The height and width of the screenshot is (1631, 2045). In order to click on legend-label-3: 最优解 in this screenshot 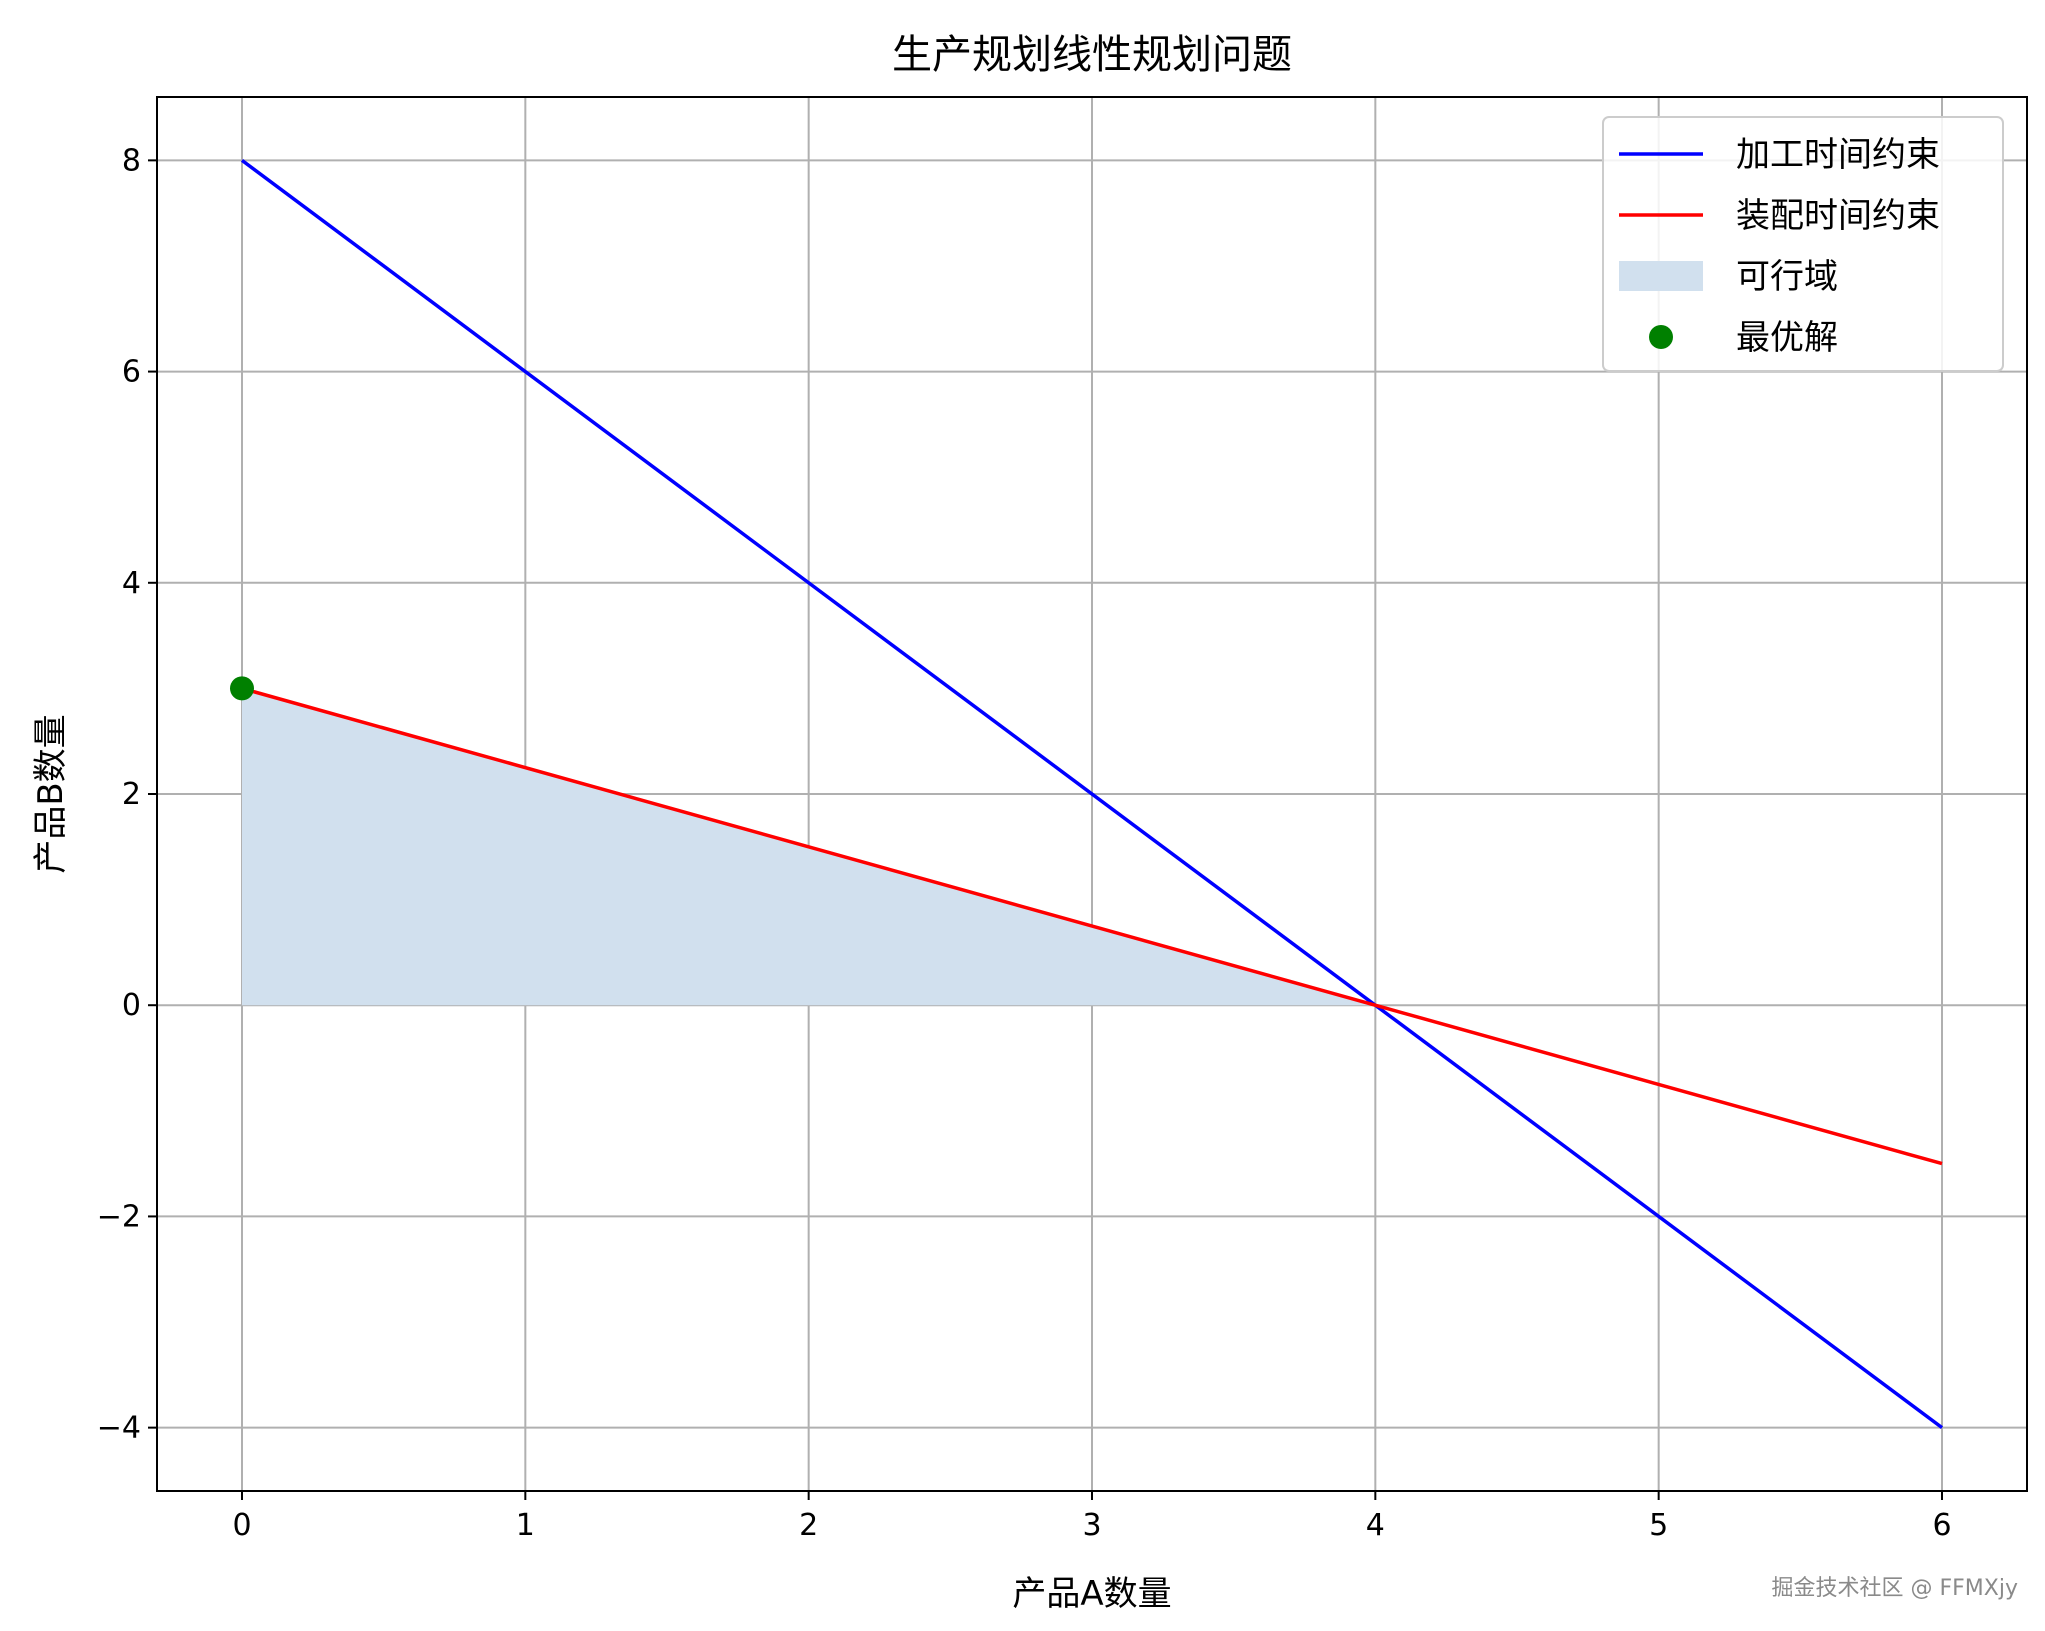, I will do `click(1787, 338)`.